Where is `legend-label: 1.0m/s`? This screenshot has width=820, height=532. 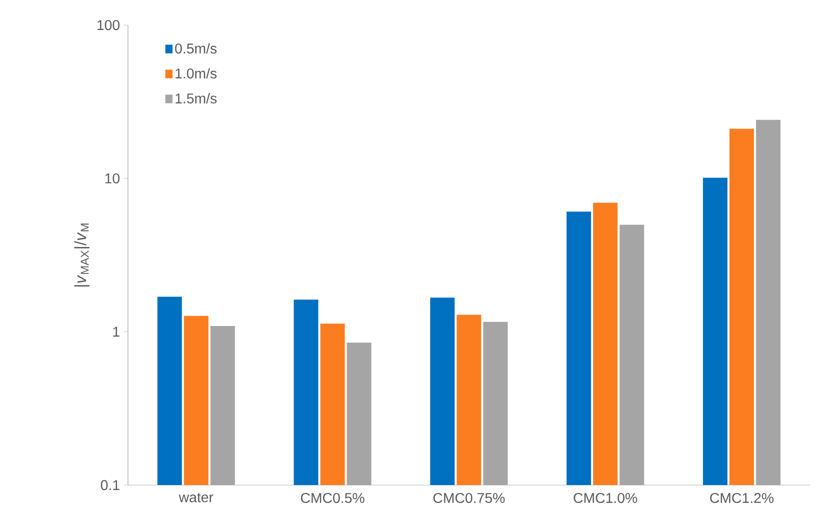 legend-label: 1.0m/s is located at coordinates (196, 73).